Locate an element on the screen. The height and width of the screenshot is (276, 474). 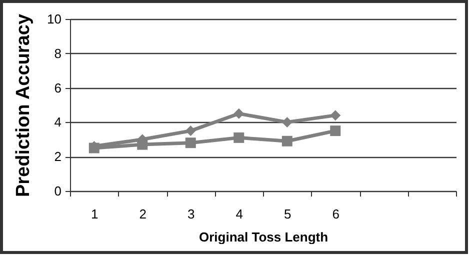
y-tick-label: 2 is located at coordinates (58, 156).